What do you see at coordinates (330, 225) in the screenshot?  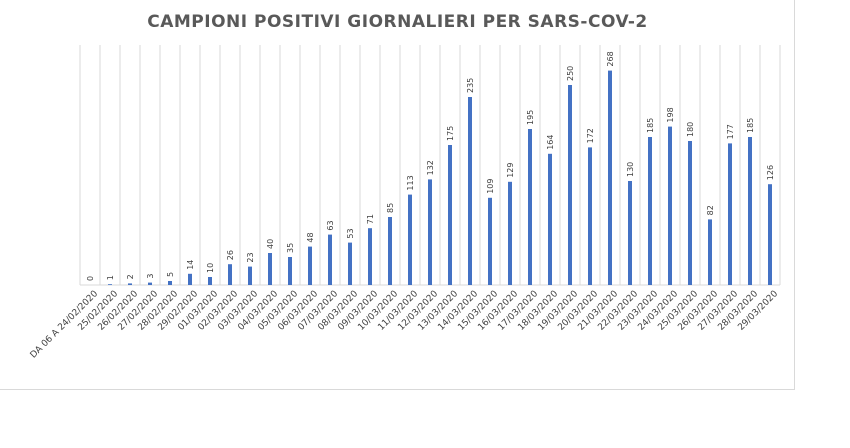 I see `data-label: 63` at bounding box center [330, 225].